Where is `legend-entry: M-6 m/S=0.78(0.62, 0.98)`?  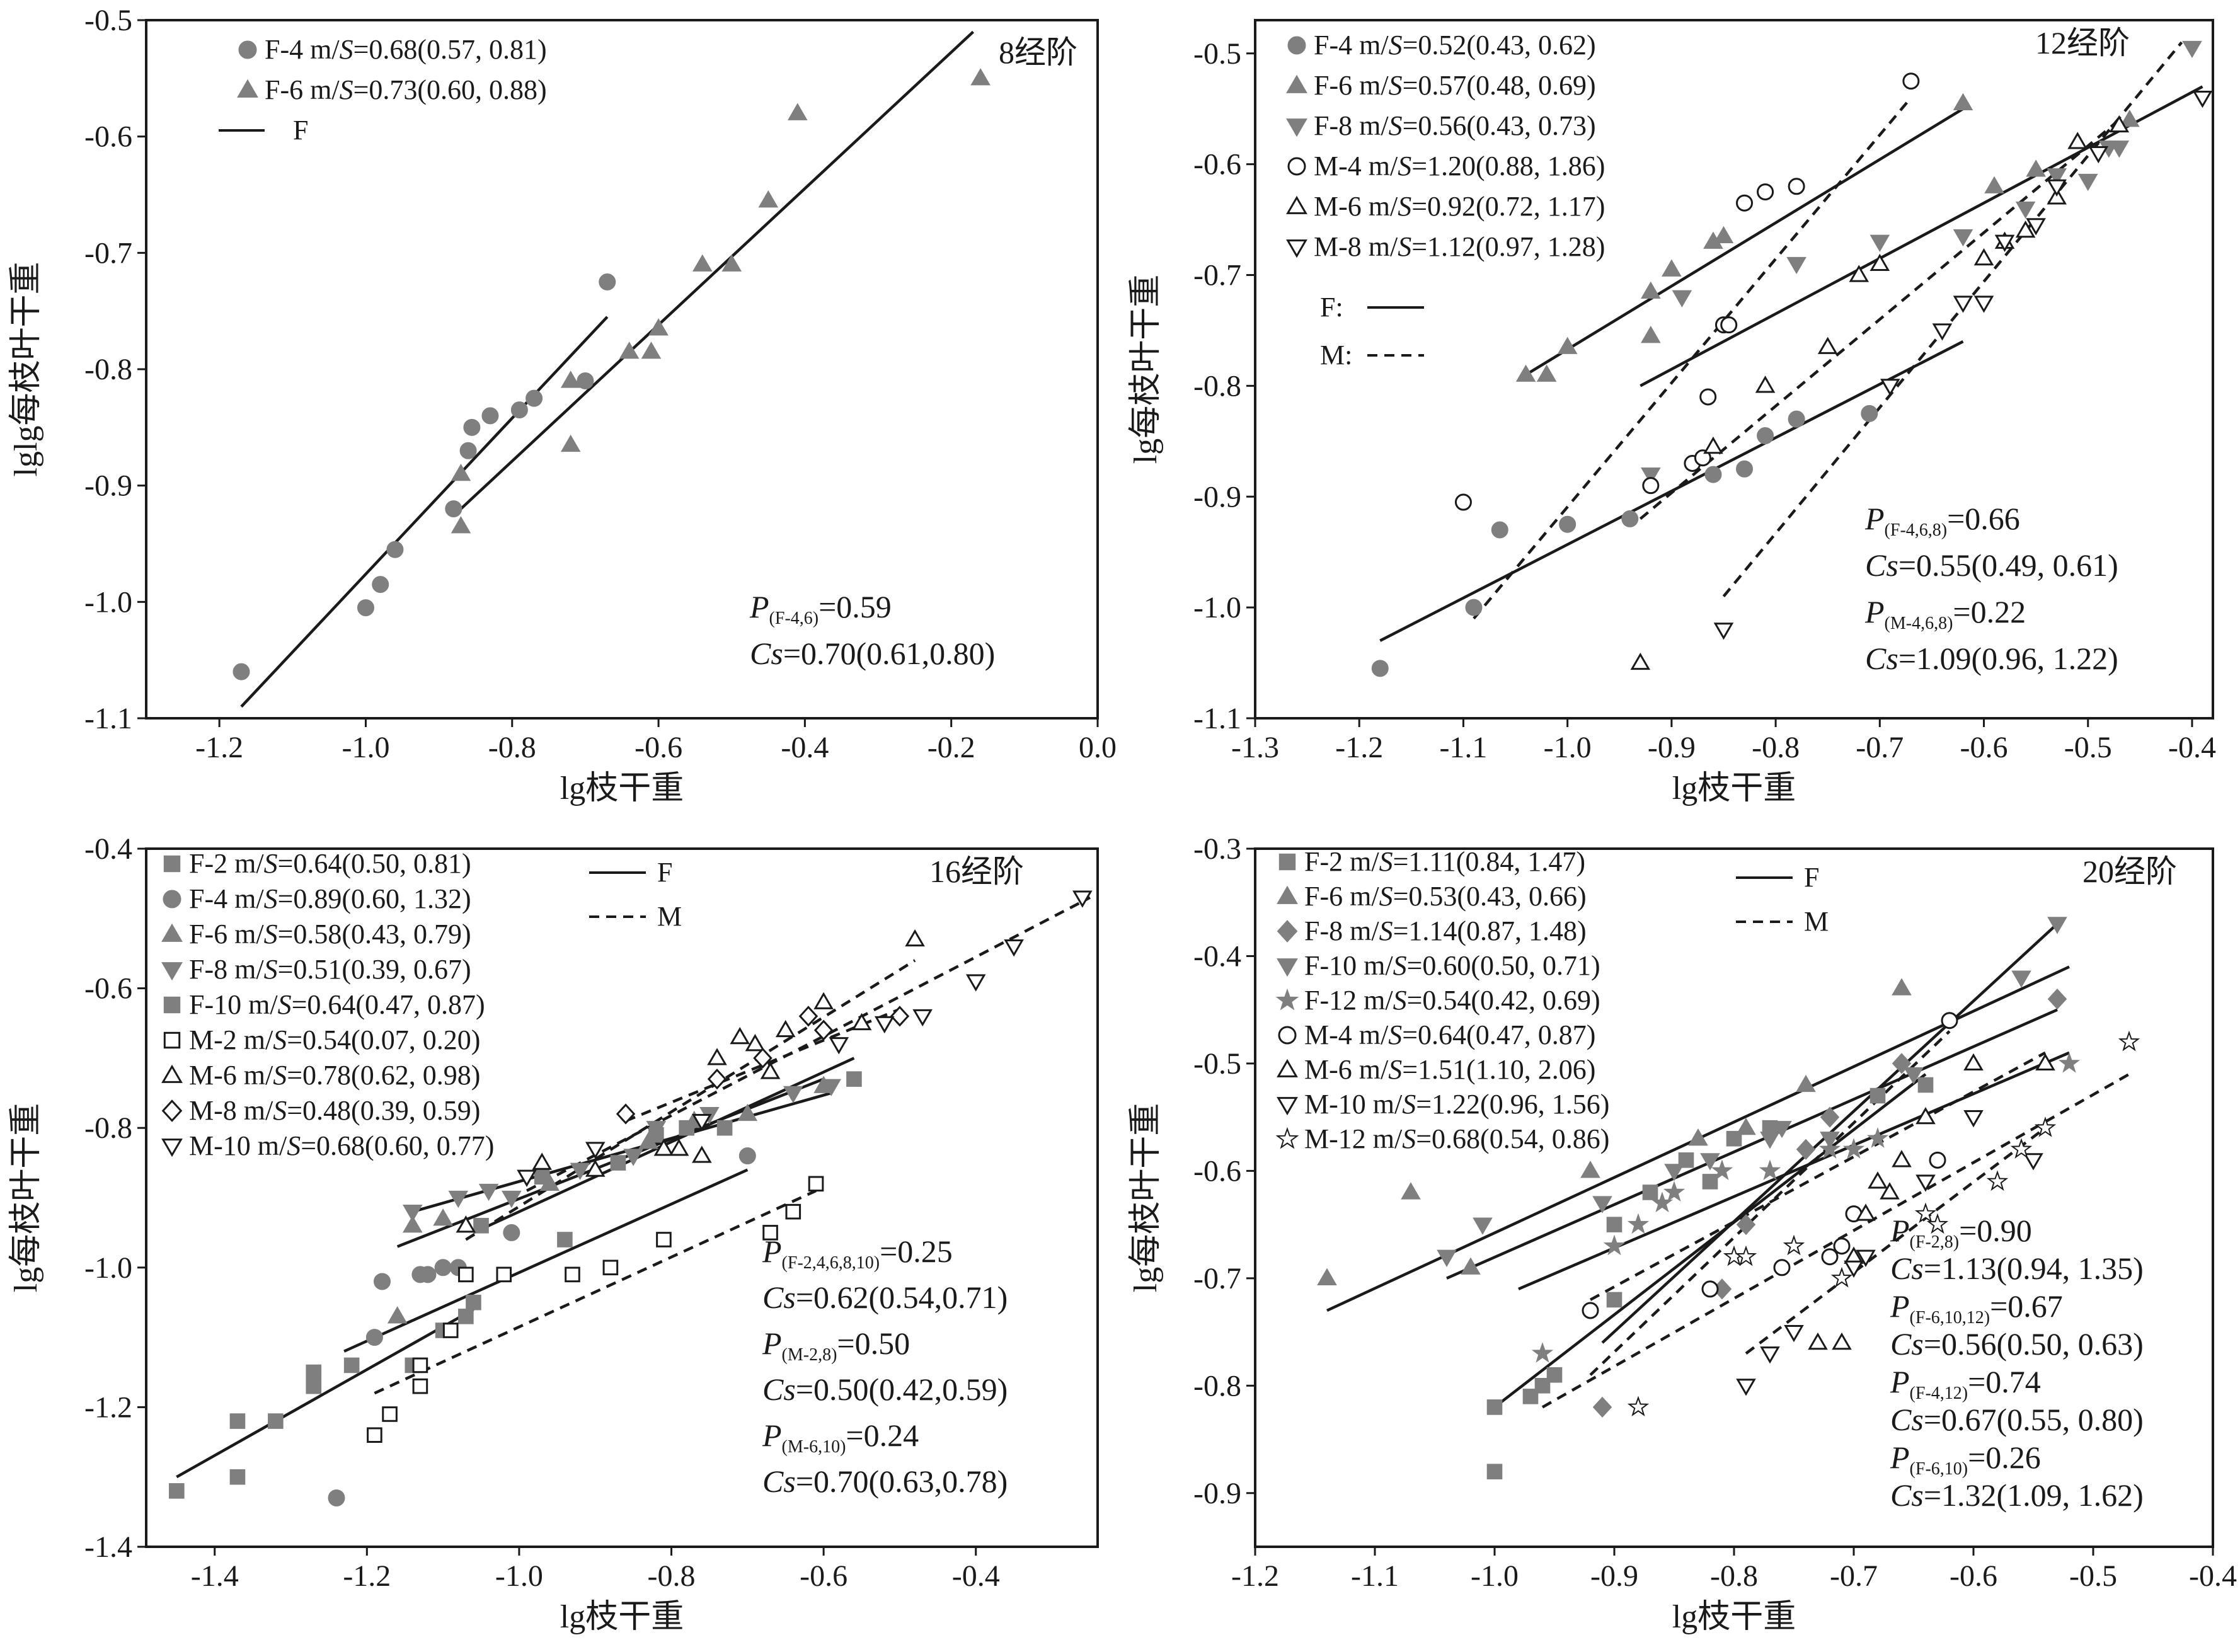
legend-entry: M-6 m/S=0.78(0.62, 0.98) is located at coordinates (334, 1075).